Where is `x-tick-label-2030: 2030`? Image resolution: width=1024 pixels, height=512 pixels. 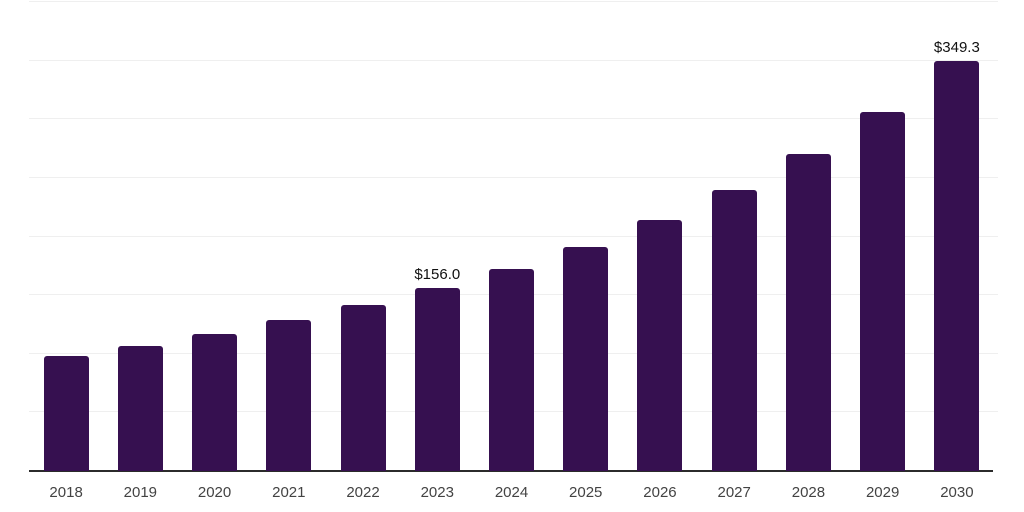 x-tick-label-2030: 2030 is located at coordinates (957, 492).